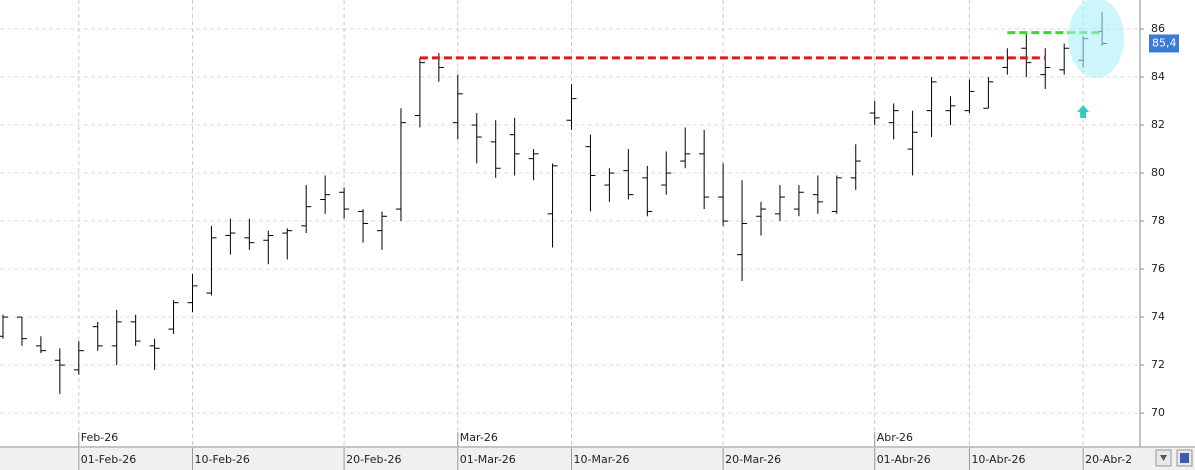 This screenshot has width=1195, height=470. Describe the element at coordinates (373, 459) in the screenshot. I see `x-tick-label: 20-Feb-26` at that location.